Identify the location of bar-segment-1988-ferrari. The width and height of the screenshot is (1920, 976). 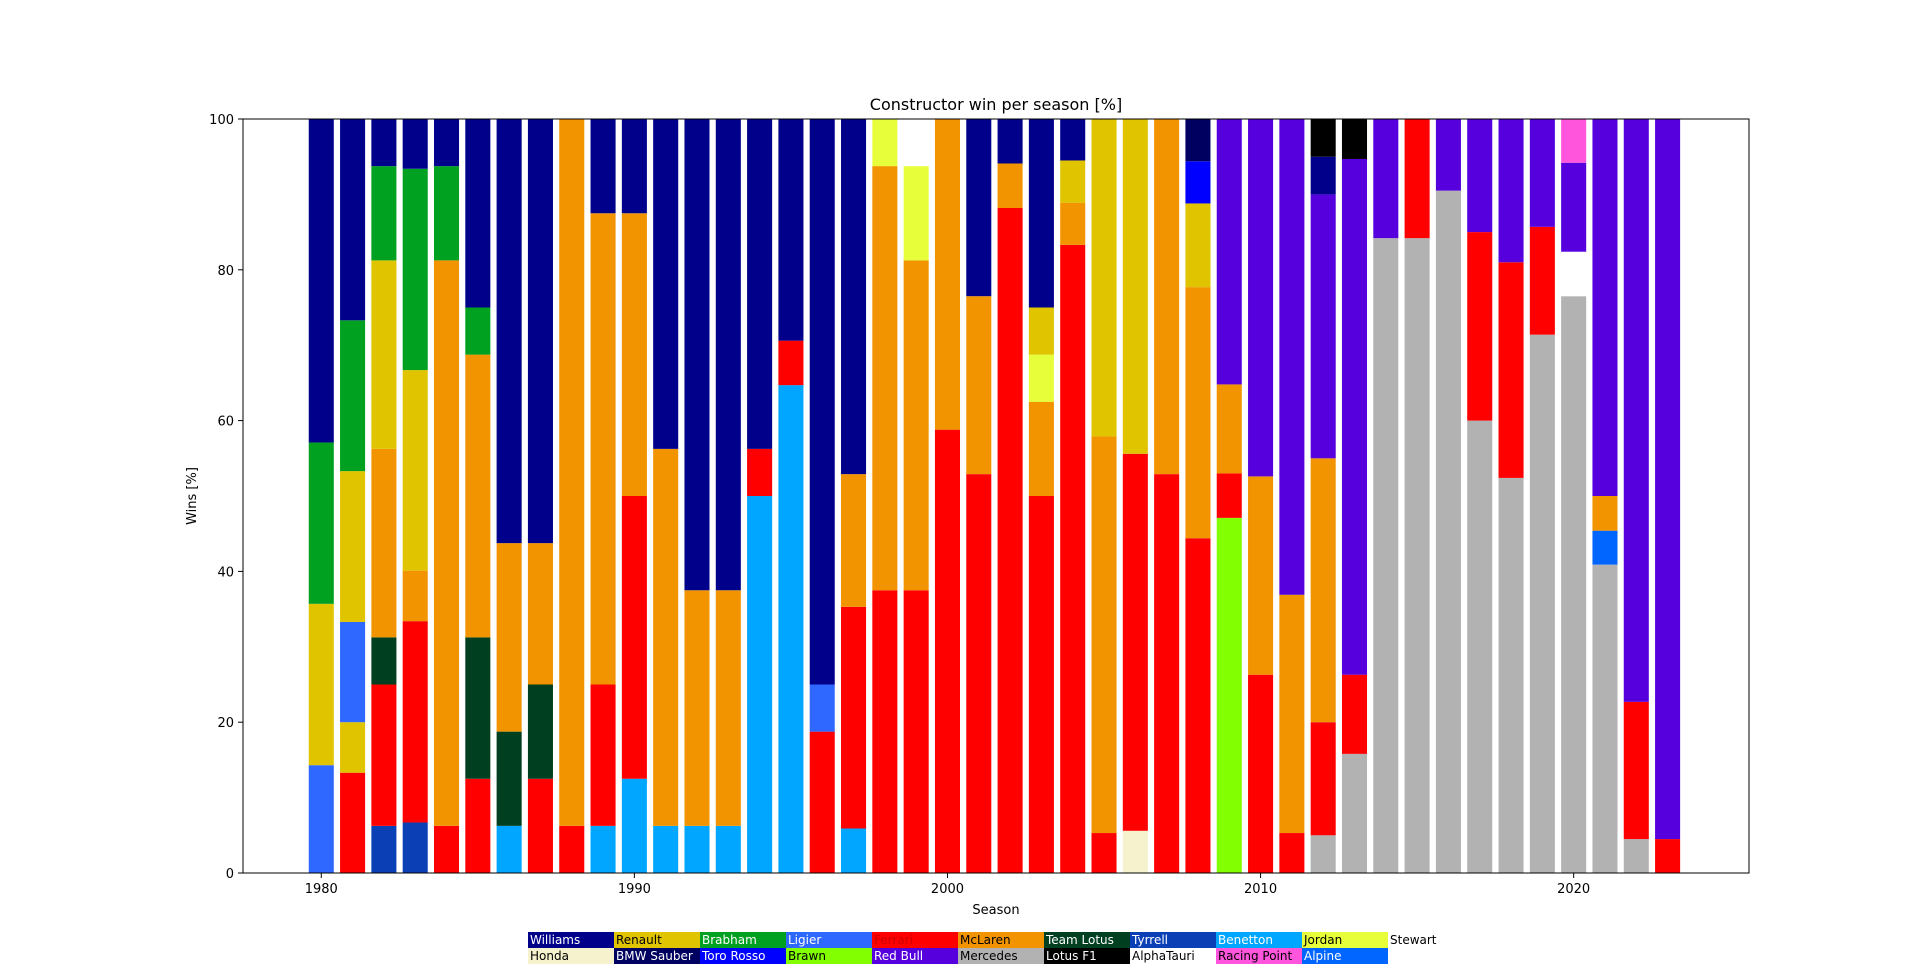
(572, 849).